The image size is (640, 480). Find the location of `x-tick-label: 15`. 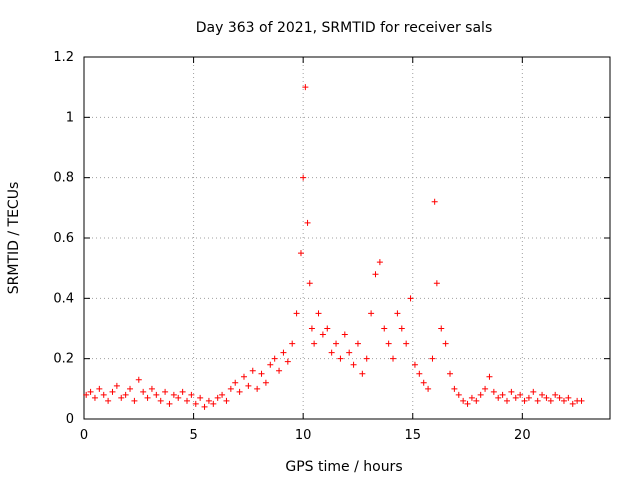

x-tick-label: 15 is located at coordinates (412, 435).